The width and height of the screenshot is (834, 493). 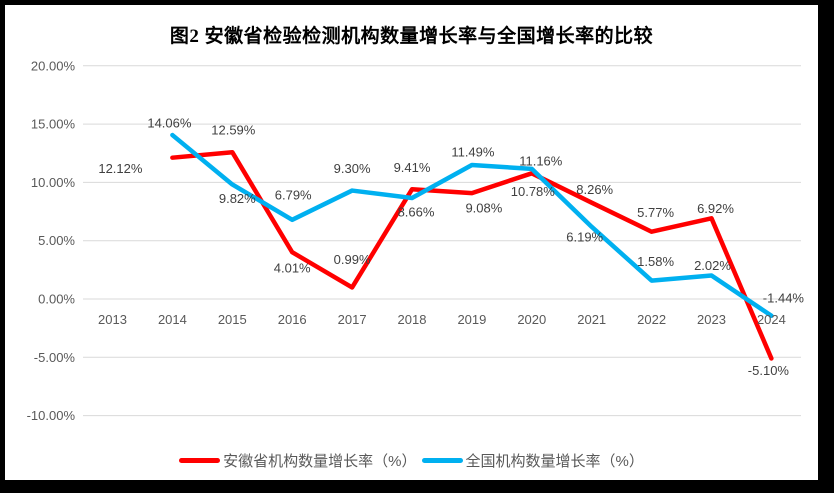 What do you see at coordinates (292, 268) in the screenshot?
I see `data-label: 4.01%` at bounding box center [292, 268].